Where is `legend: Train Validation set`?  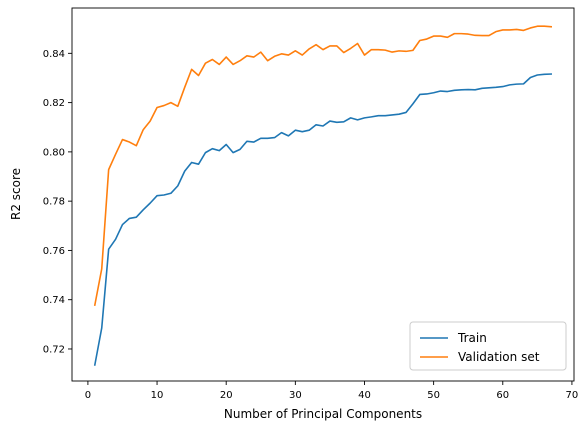 legend: Train Validation set is located at coordinates (488, 346).